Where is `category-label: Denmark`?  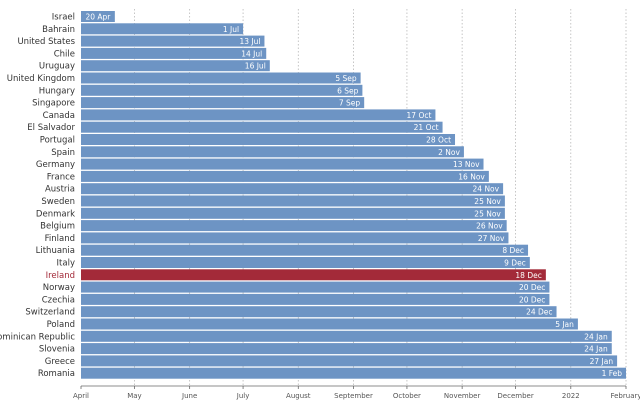
category-label: Denmark is located at coordinates (55, 214).